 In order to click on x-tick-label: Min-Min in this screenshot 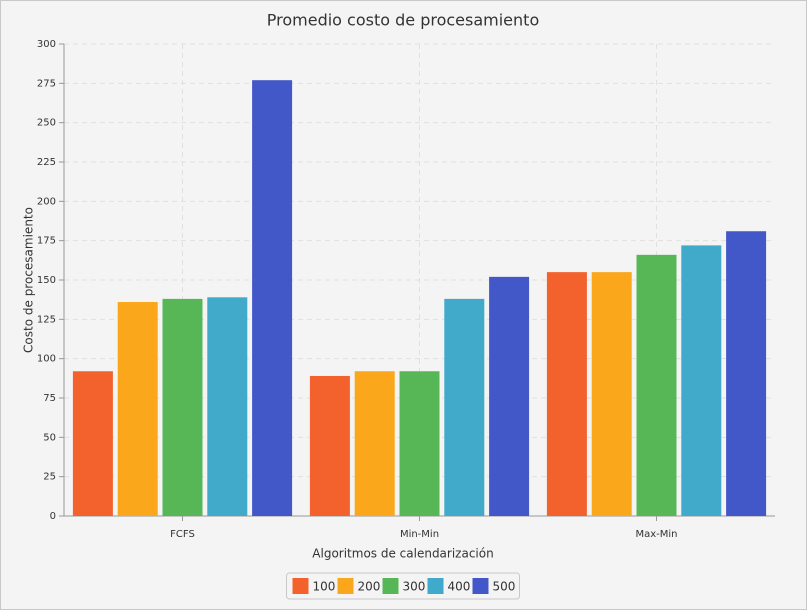, I will do `click(419, 534)`.